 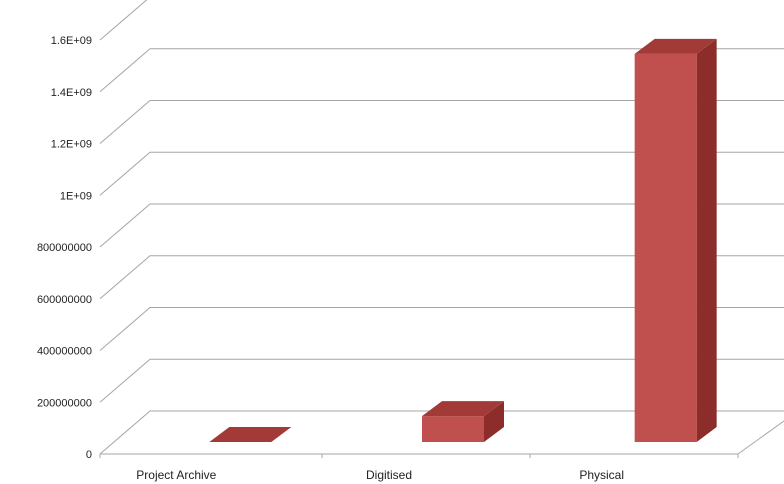 I want to click on y-tick-label: 1.2E+09, so click(x=71, y=145).